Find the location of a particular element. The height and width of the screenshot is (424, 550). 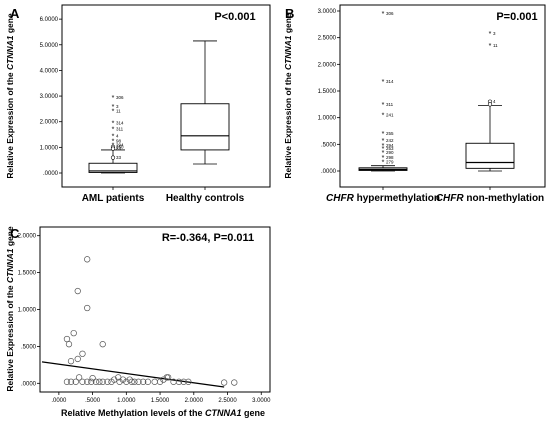

fit-line is located at coordinates (133, 374).